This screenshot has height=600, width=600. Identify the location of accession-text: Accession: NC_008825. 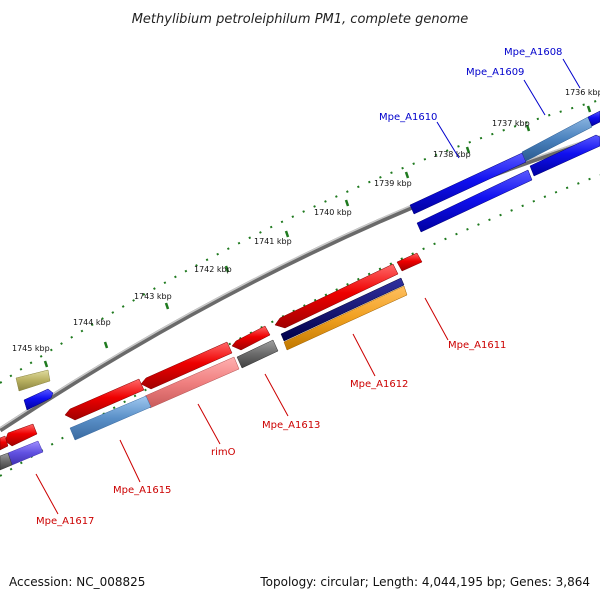
(77, 582).